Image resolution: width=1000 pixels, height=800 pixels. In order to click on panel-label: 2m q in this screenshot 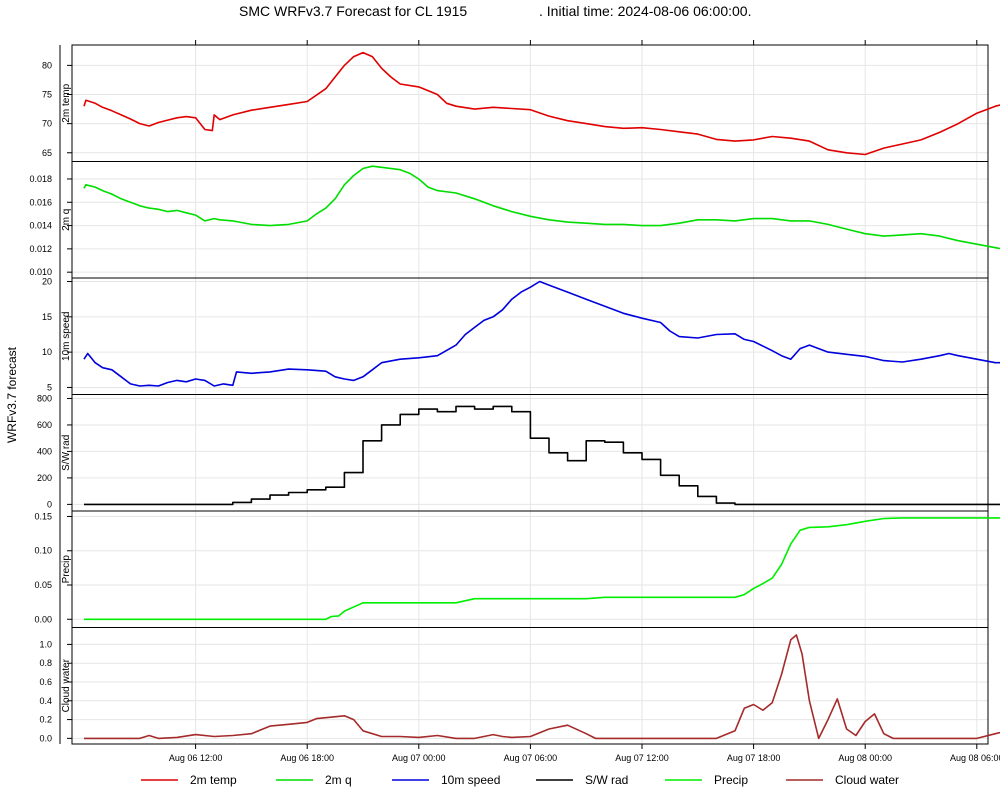, I will do `click(66, 220)`.